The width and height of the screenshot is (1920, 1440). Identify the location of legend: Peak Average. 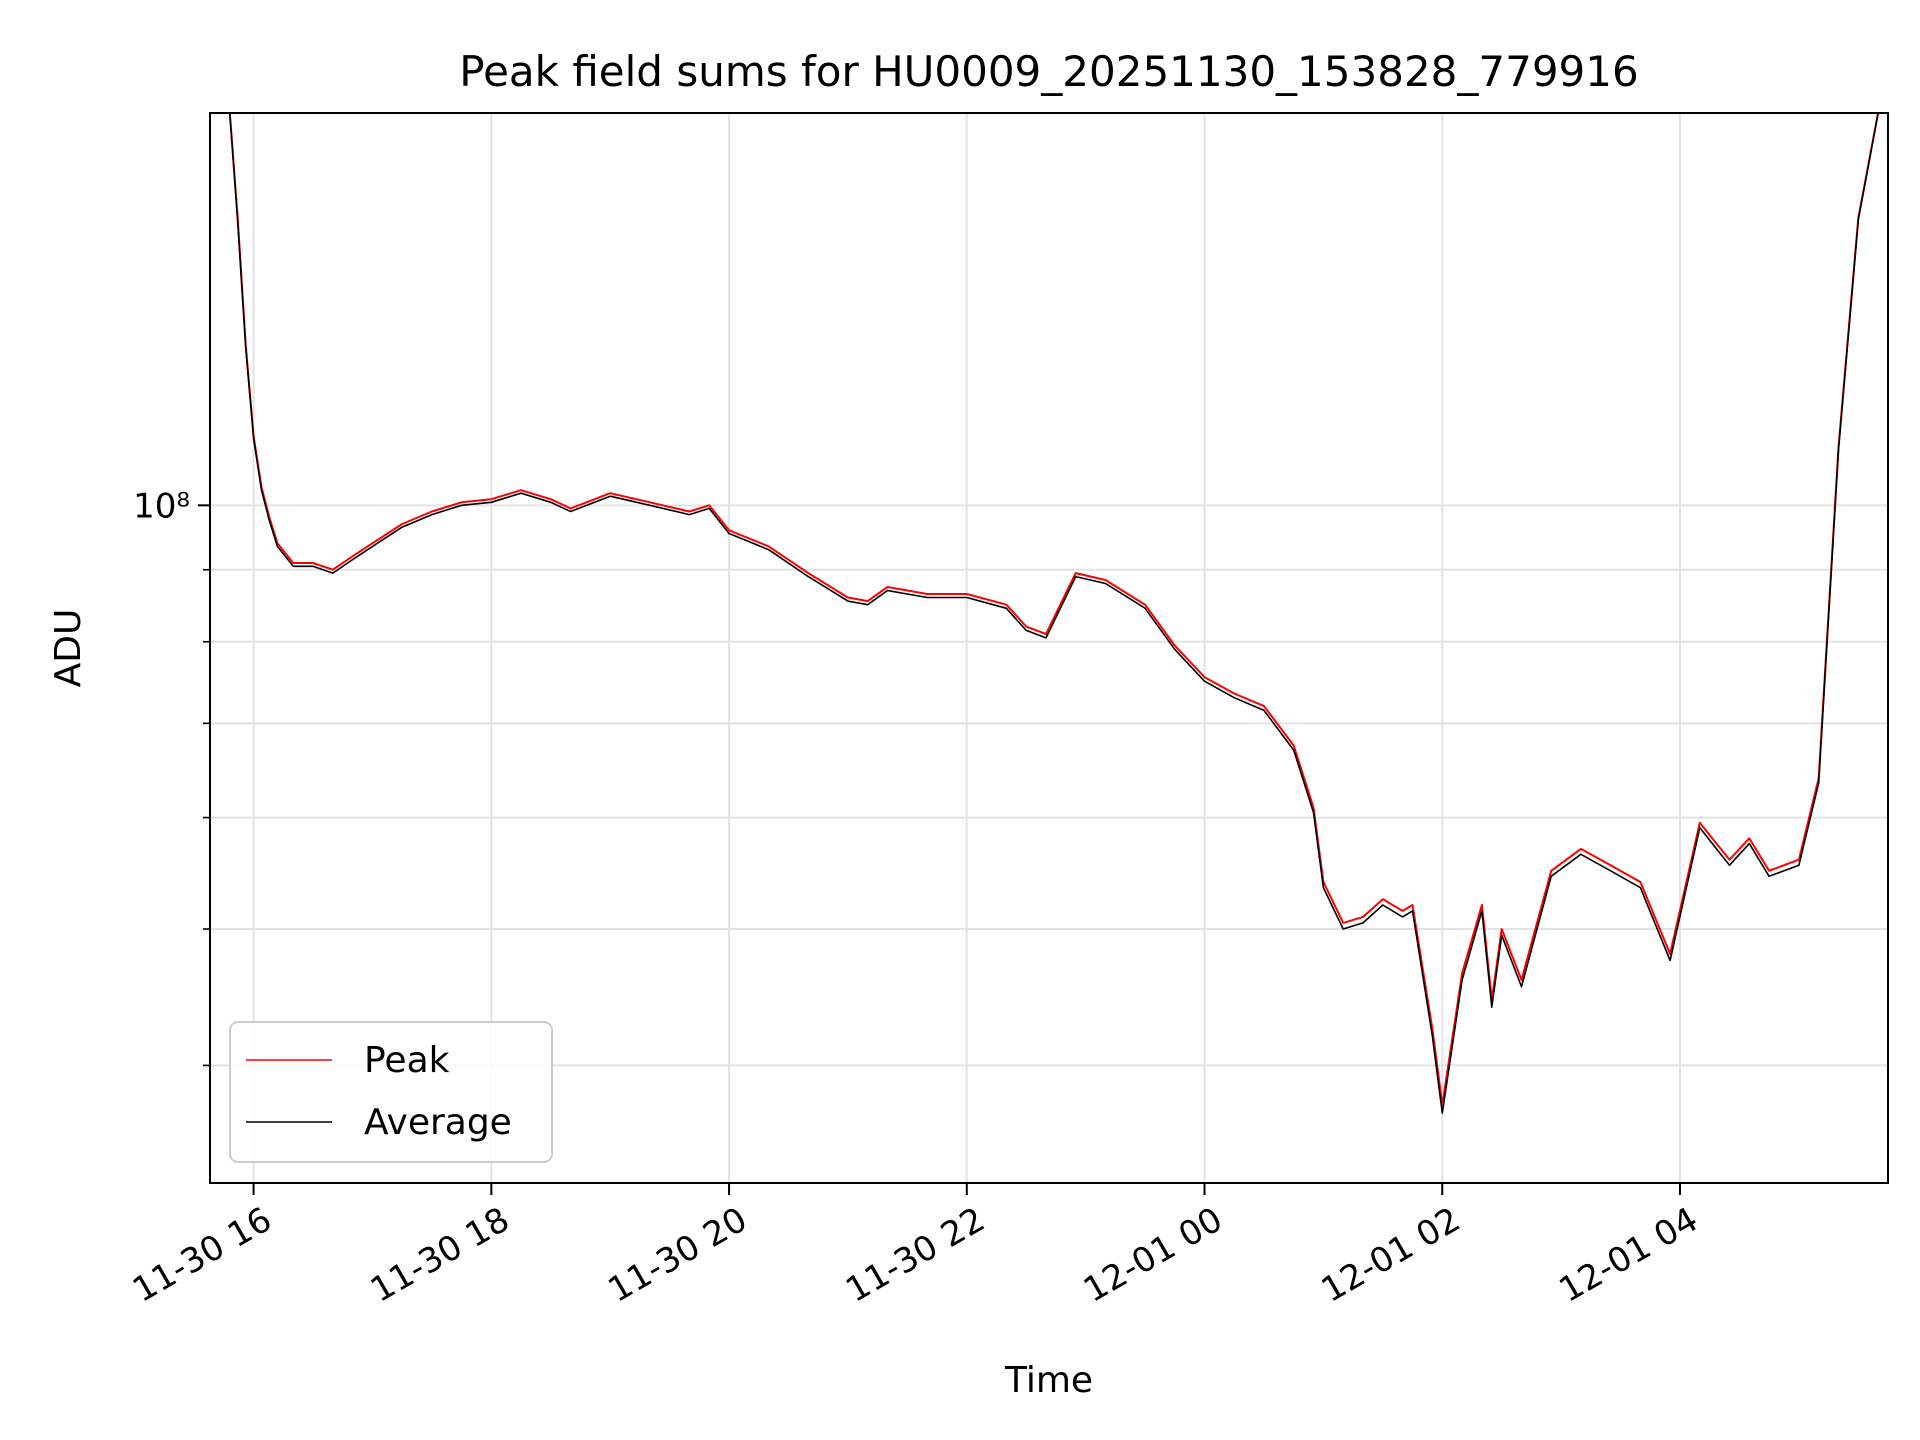
(391, 1092).